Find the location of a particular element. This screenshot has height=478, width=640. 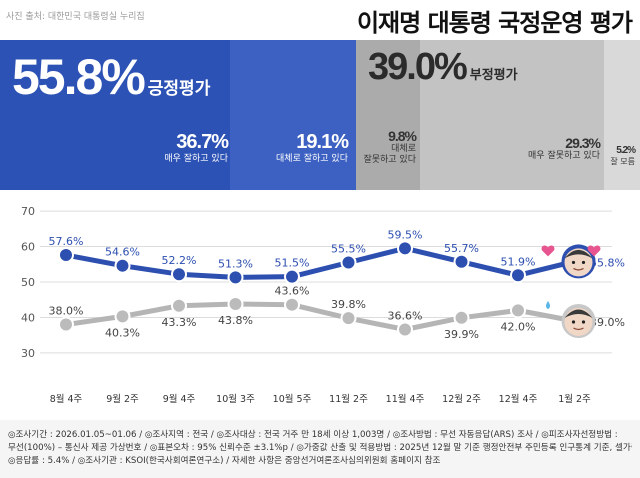

very-bad-band is located at coordinates (512, 115).